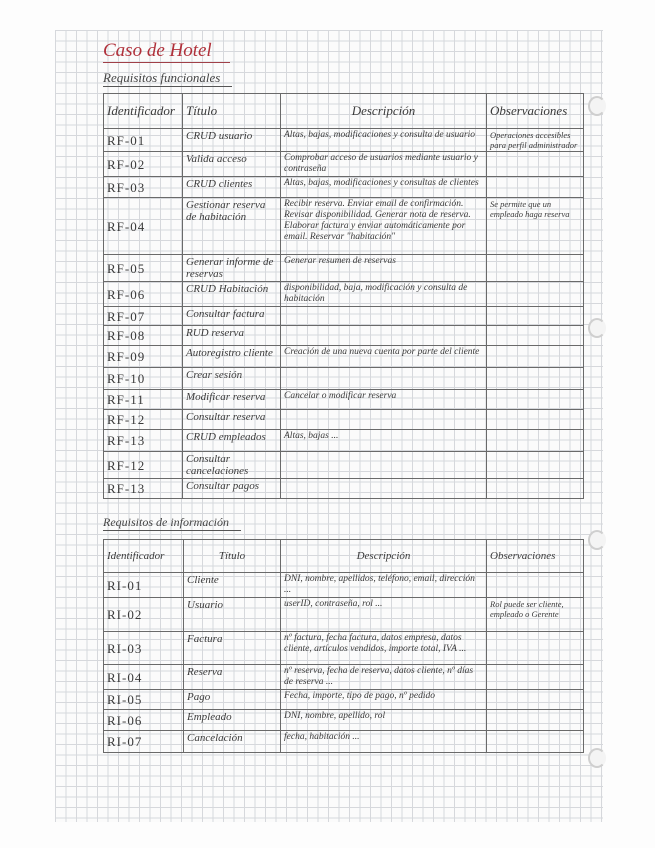  What do you see at coordinates (143, 677) in the screenshot?
I see `id-cell: RI-04` at bounding box center [143, 677].